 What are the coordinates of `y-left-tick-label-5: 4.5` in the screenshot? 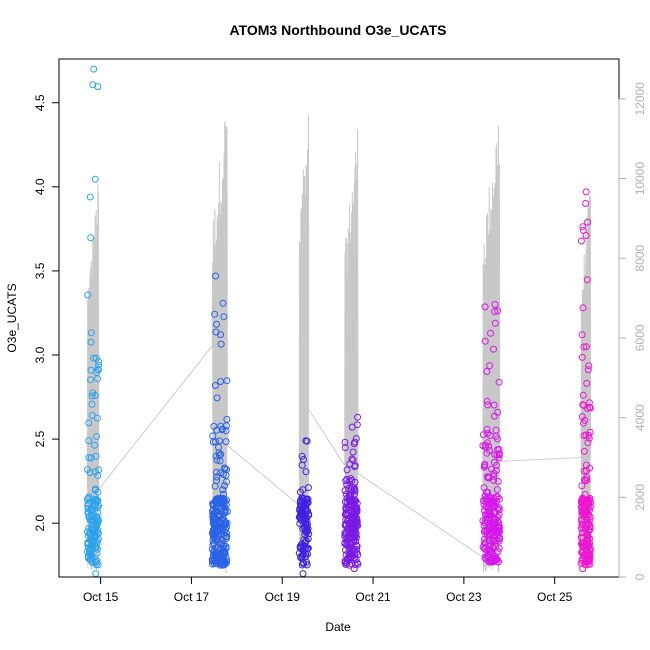 It's located at (40, 102).